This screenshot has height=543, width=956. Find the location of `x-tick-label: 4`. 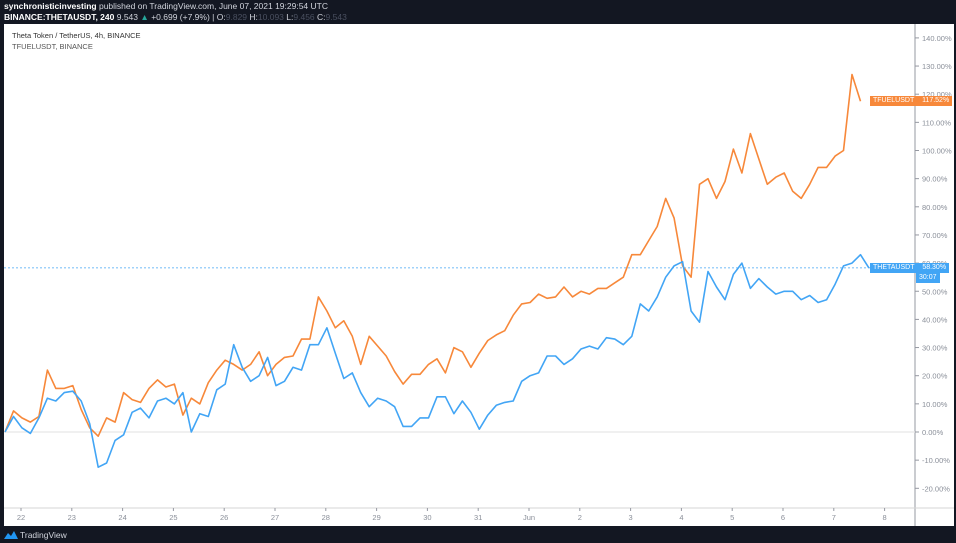

x-tick-label: 4 is located at coordinates (681, 517).